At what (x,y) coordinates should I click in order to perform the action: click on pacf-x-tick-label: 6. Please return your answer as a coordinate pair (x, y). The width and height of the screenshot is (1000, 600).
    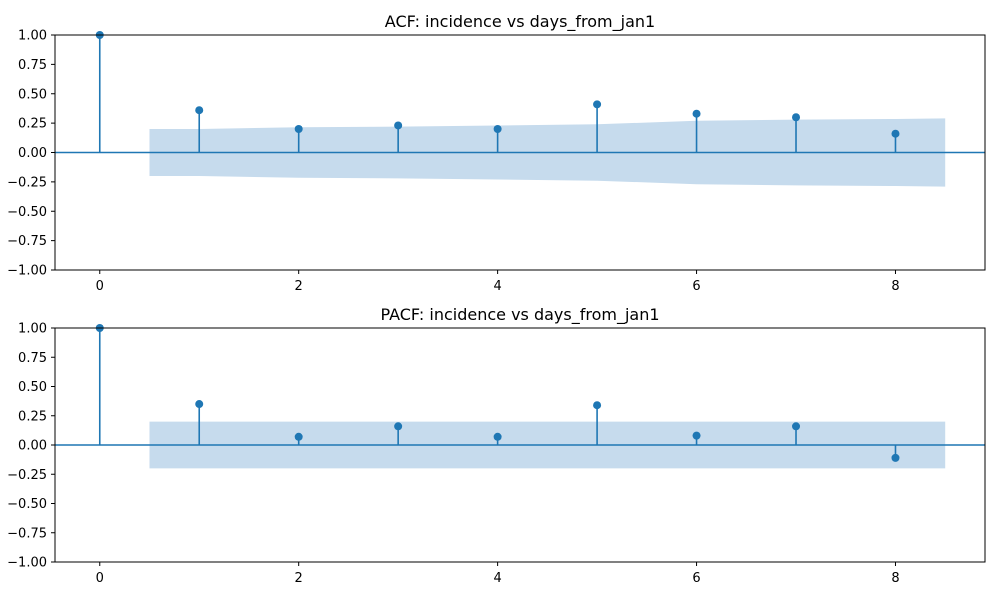
    Looking at the image, I should click on (696, 578).